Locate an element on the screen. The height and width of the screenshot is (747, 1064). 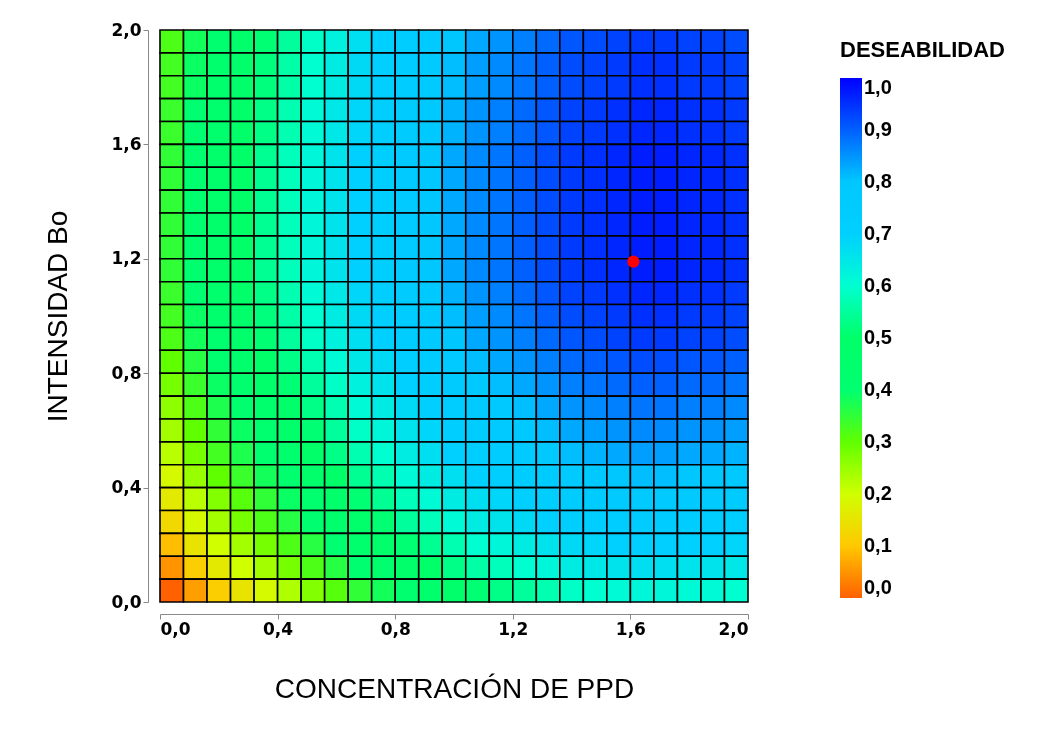
y-tick-label: 0,8 is located at coordinates (126, 372).